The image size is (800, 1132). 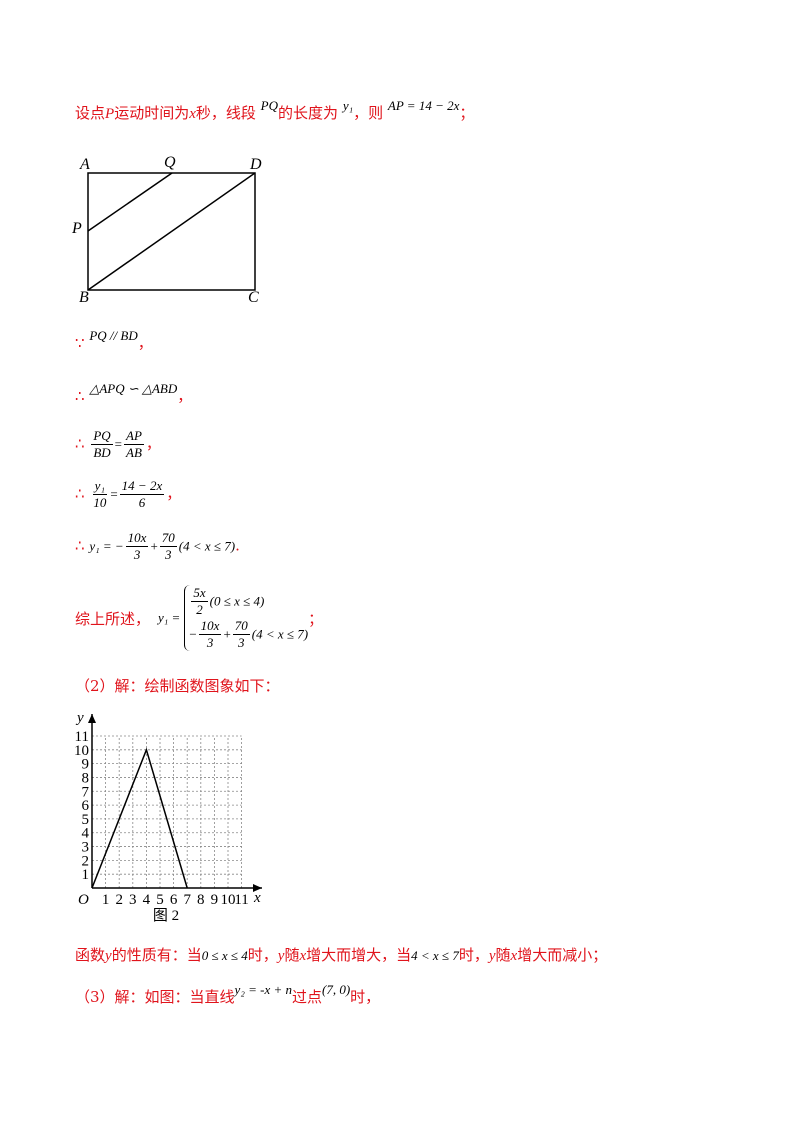 I want to click on step: ∴ y₁ 10 = 14 − 2x 6，, so click(x=128, y=494).